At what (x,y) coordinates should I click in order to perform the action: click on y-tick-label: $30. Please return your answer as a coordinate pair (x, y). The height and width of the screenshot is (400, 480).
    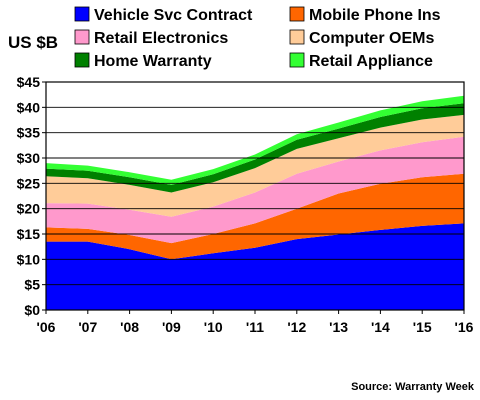
    Looking at the image, I should click on (29, 158).